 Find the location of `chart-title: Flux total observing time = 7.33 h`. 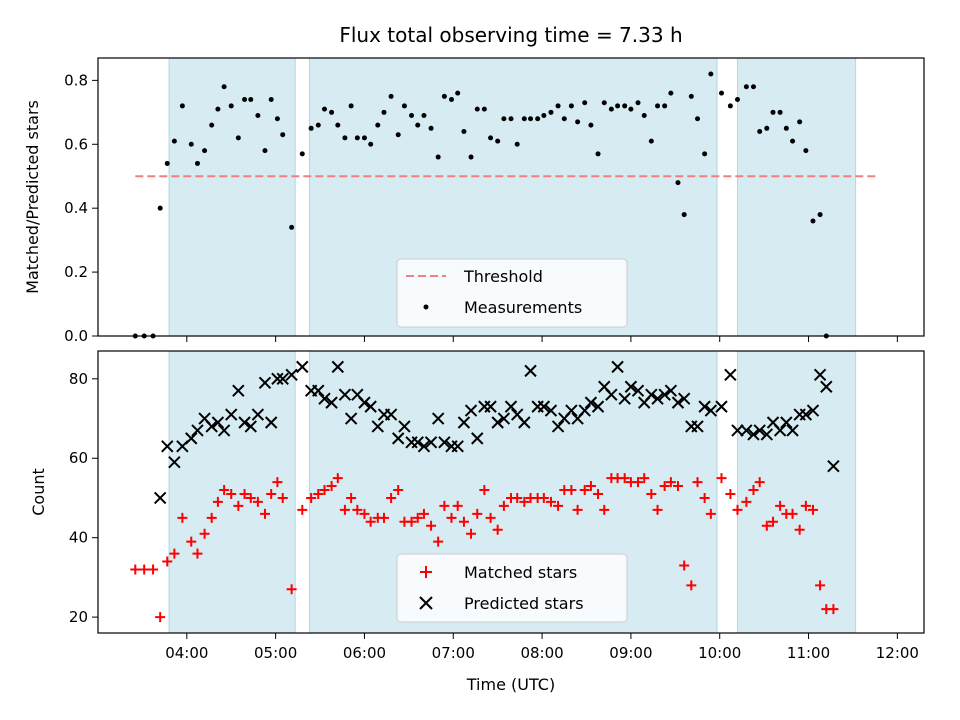

chart-title: Flux total observing time = 7.33 h is located at coordinates (510, 35).